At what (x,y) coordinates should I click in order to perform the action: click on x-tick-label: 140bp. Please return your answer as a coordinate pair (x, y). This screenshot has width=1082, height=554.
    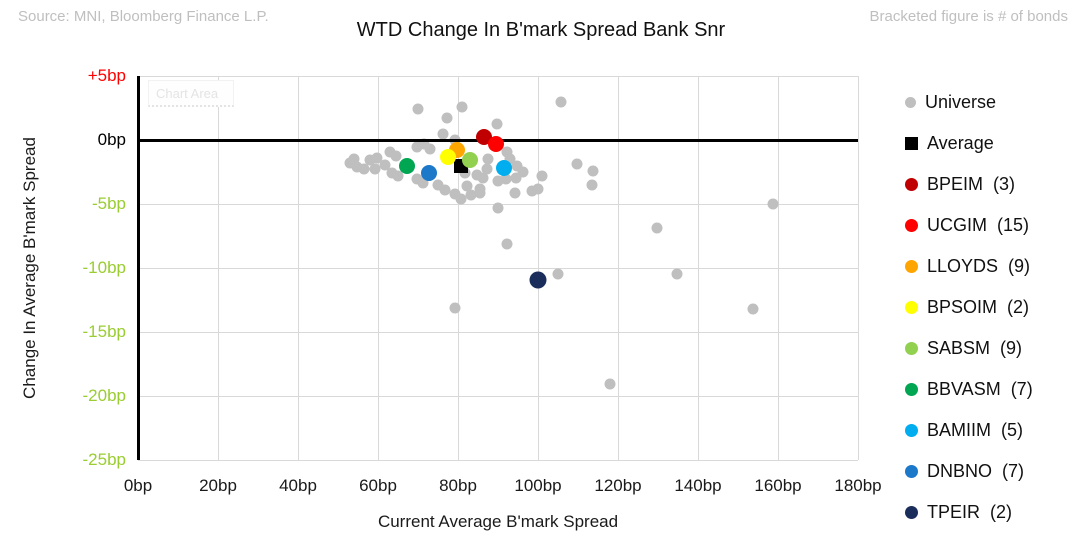
    Looking at the image, I should click on (698, 485).